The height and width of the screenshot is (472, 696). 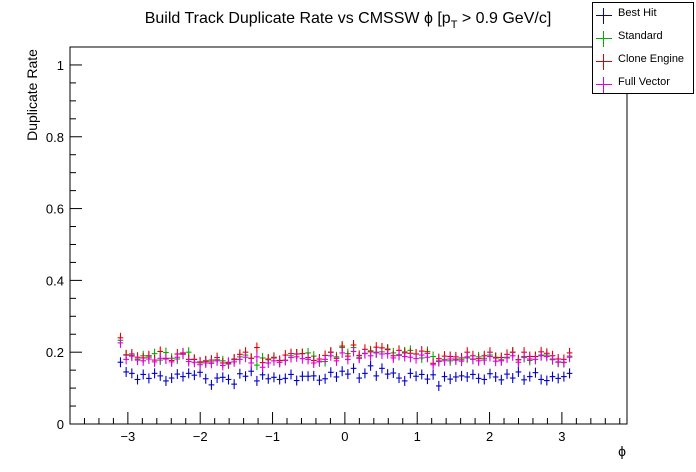 I want to click on series-best-hit, so click(x=345, y=374).